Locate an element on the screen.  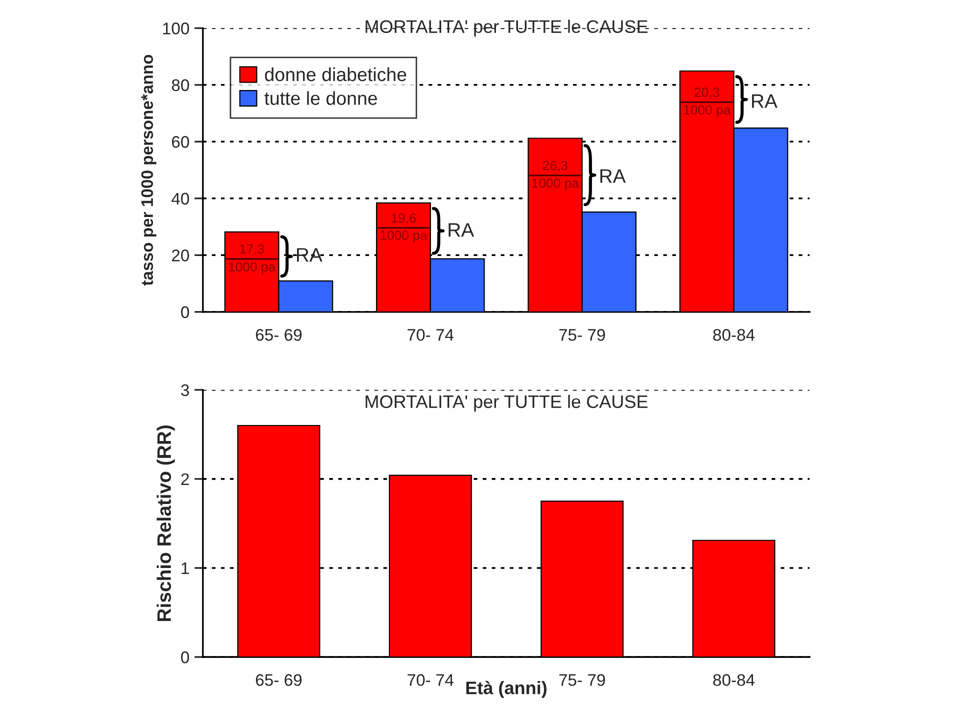
y-tick-label: 2 is located at coordinates (185, 479).